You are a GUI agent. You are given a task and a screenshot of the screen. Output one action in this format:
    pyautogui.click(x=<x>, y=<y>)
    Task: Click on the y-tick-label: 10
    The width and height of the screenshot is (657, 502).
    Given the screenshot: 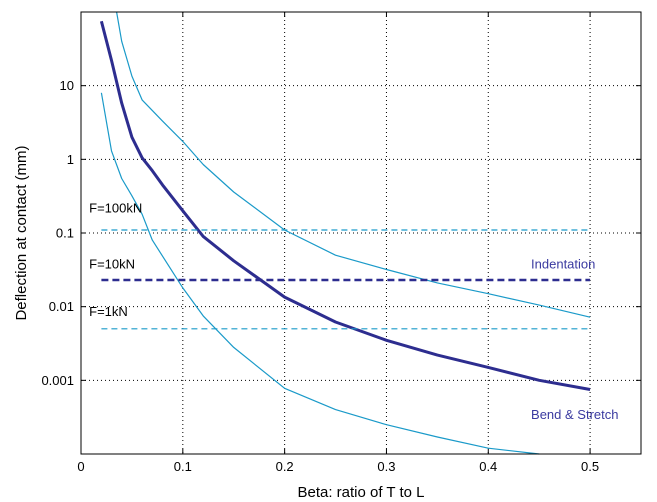 What is the action you would take?
    pyautogui.click(x=67, y=85)
    